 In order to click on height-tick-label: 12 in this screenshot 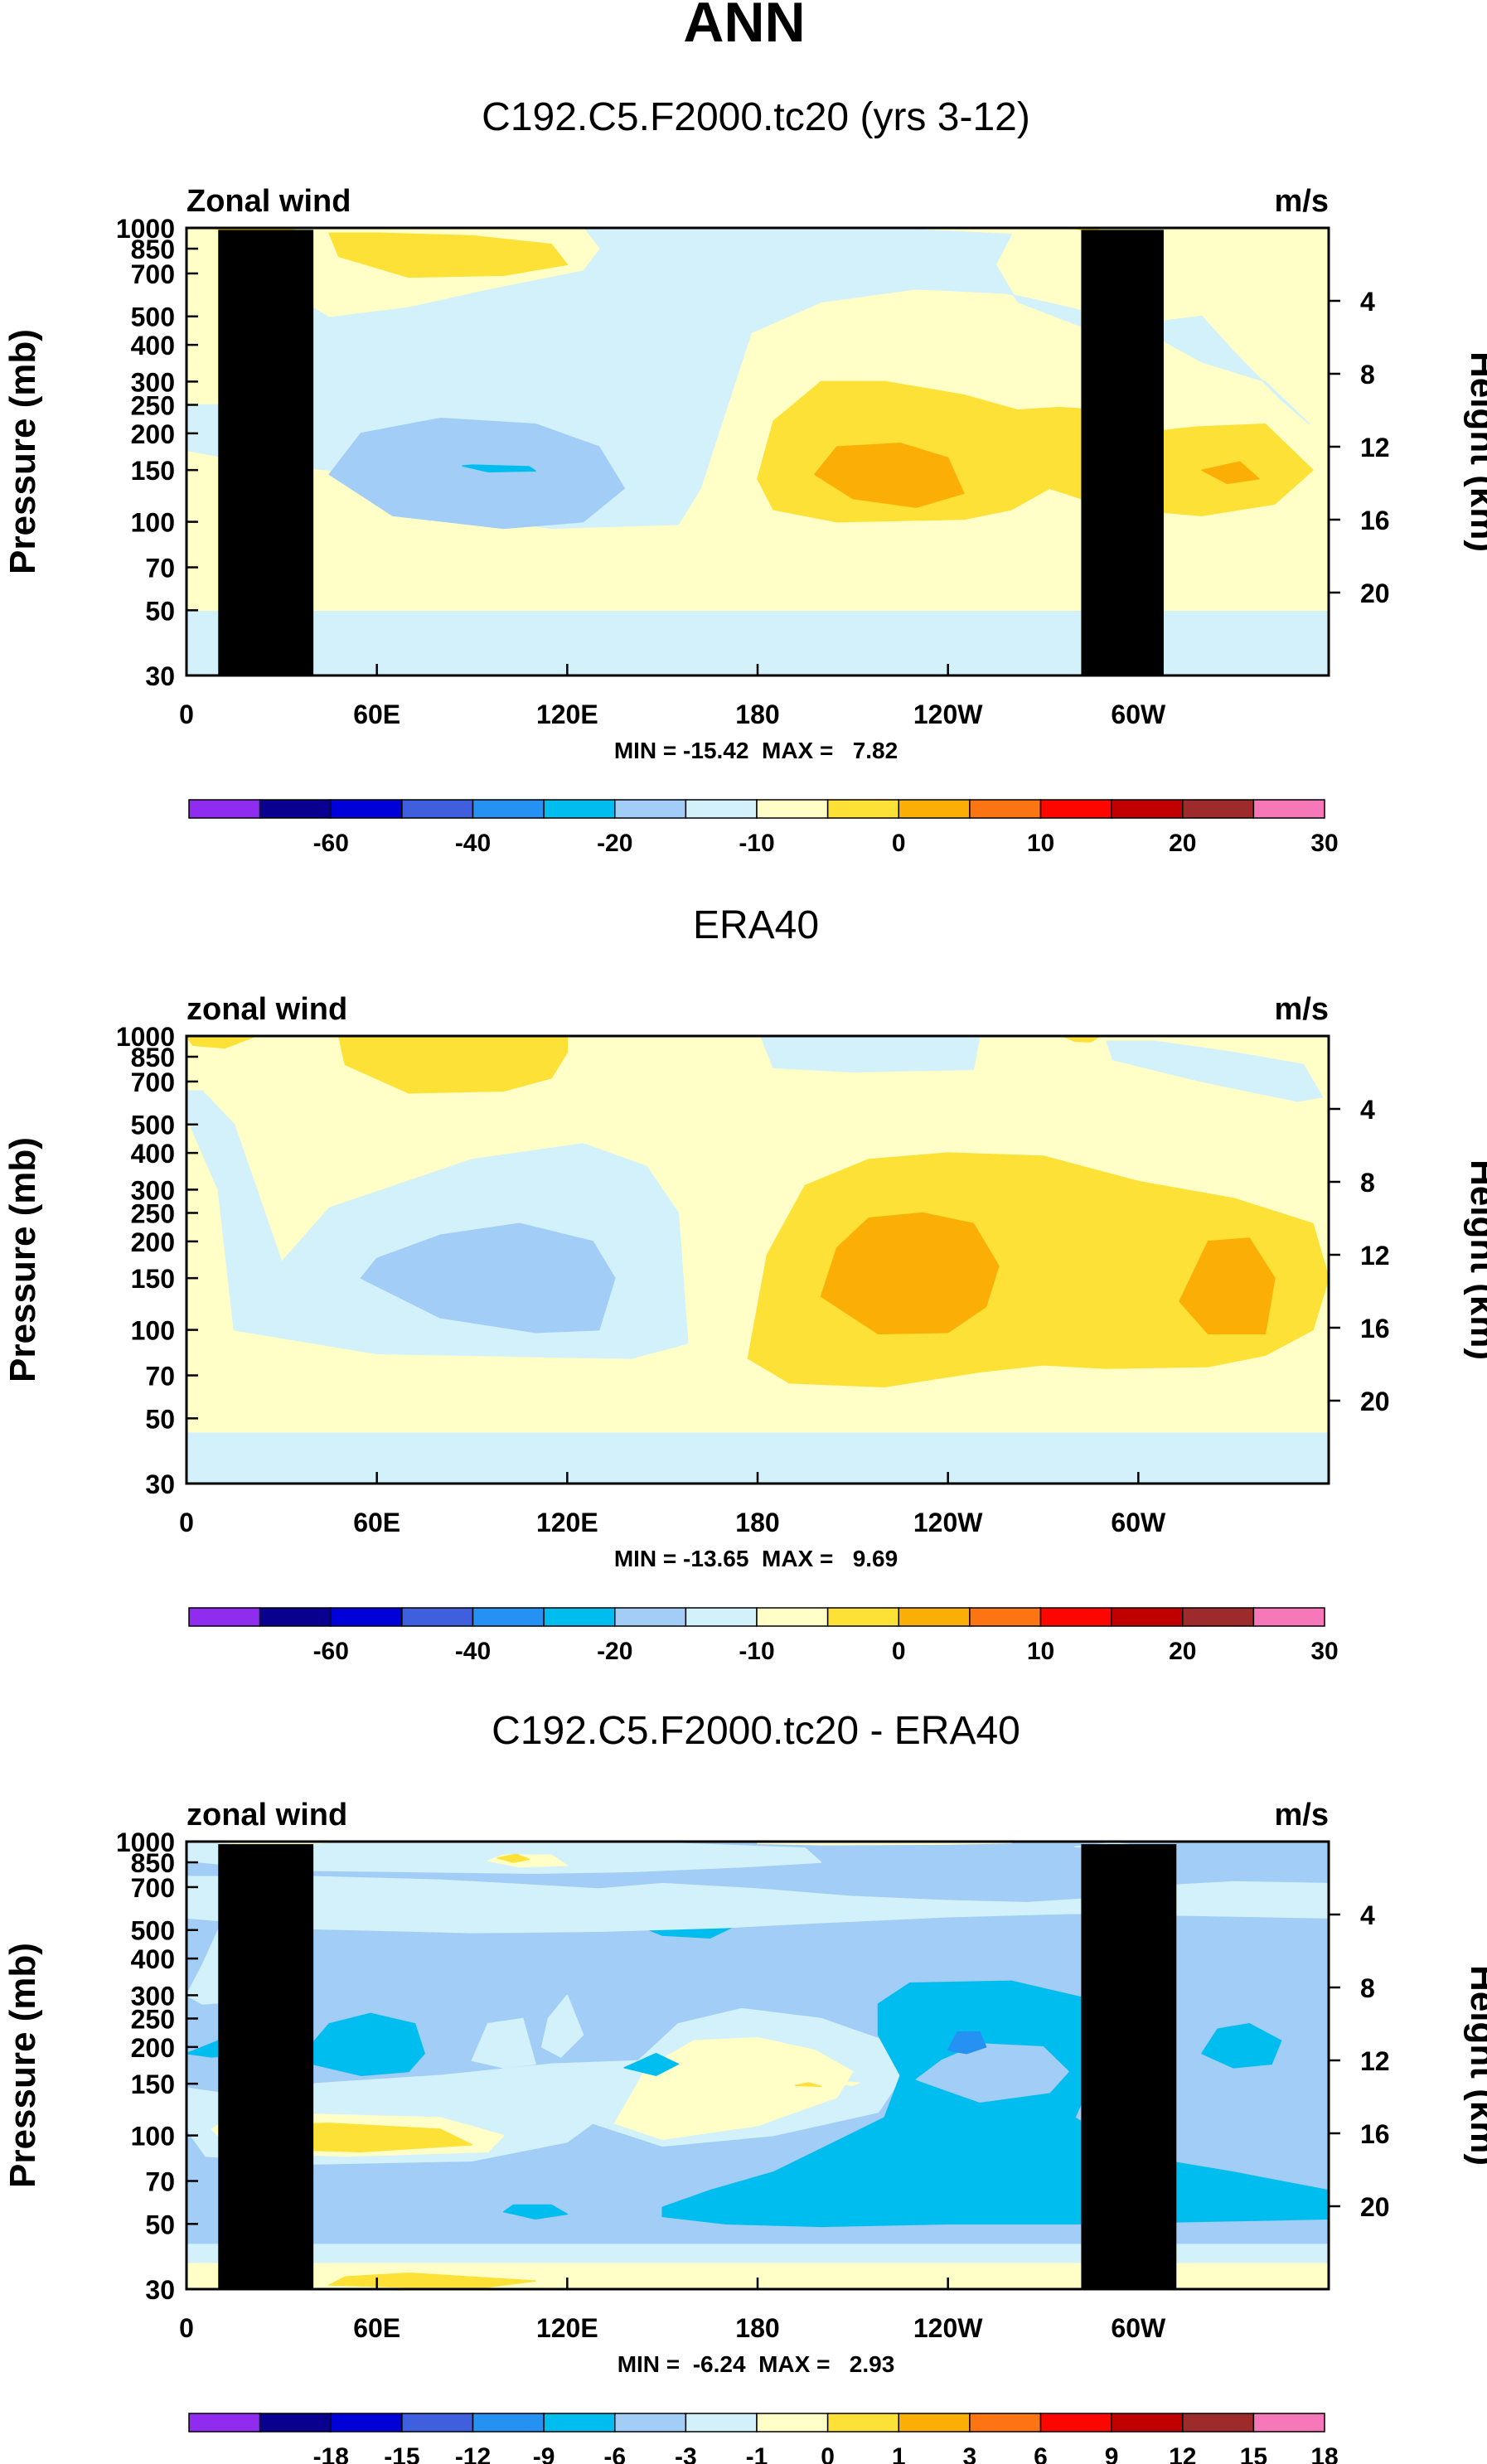, I will do `click(1375, 2061)`.